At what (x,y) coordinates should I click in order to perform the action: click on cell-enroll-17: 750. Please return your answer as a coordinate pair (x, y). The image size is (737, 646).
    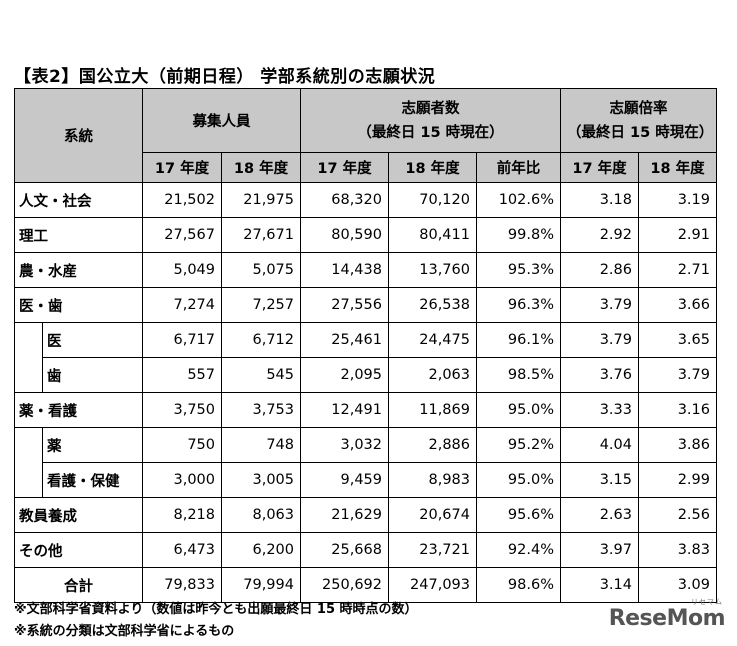
    Looking at the image, I should click on (182, 445).